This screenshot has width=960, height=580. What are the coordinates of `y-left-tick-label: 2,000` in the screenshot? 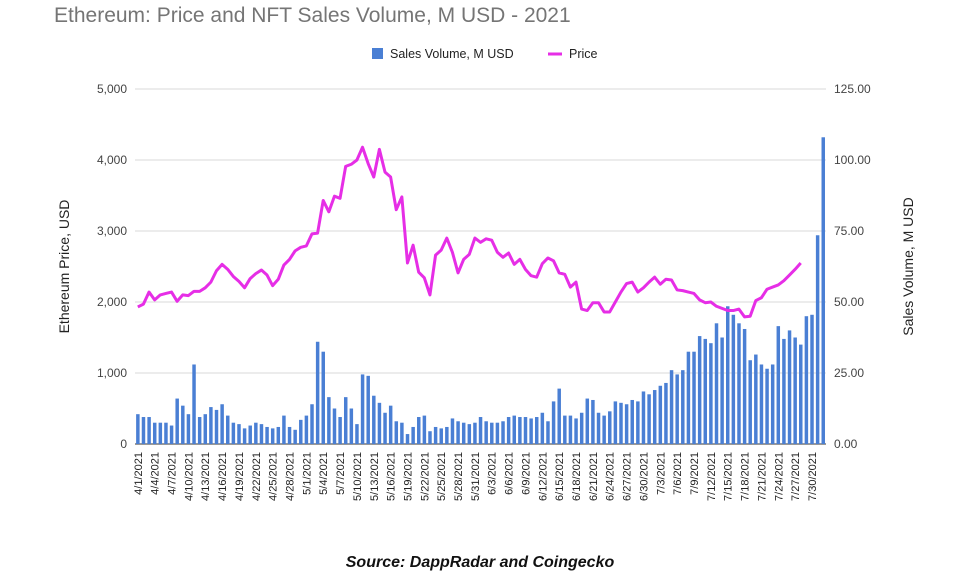 It's located at (112, 302).